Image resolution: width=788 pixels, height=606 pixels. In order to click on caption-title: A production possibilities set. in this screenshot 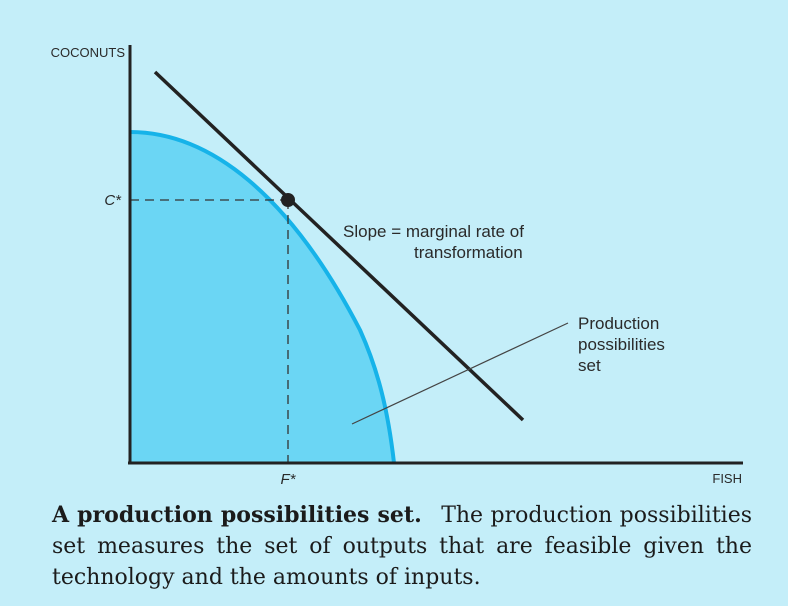, I will do `click(237, 515)`.